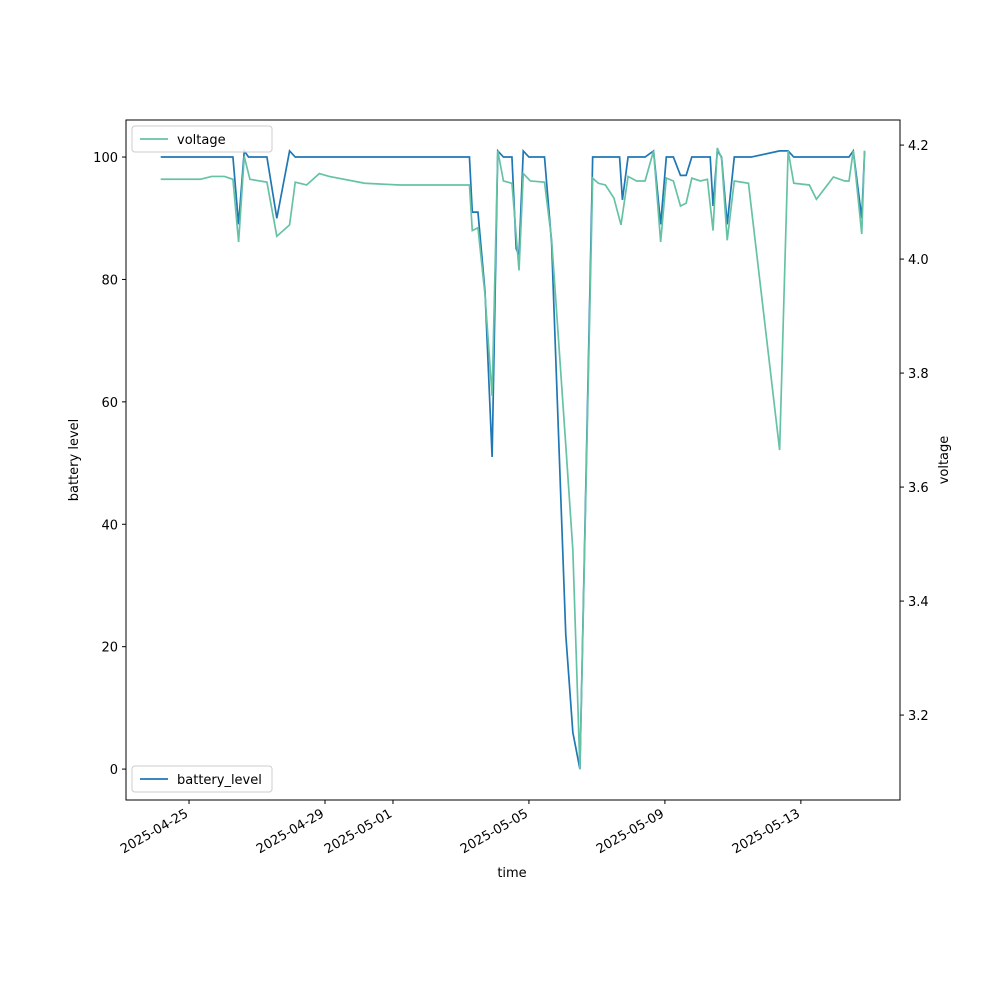 The height and width of the screenshot is (1000, 1000). Describe the element at coordinates (918, 146) in the screenshot. I see `y2-tick-label: 4.2` at that location.